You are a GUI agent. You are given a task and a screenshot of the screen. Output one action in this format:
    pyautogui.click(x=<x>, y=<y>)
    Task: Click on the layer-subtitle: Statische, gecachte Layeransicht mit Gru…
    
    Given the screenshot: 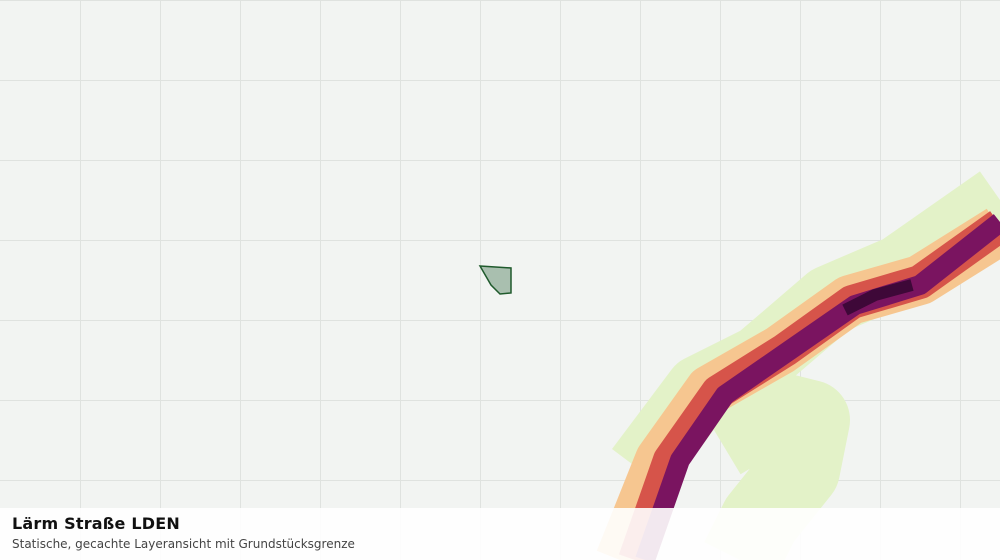 What is the action you would take?
    pyautogui.click(x=183, y=544)
    